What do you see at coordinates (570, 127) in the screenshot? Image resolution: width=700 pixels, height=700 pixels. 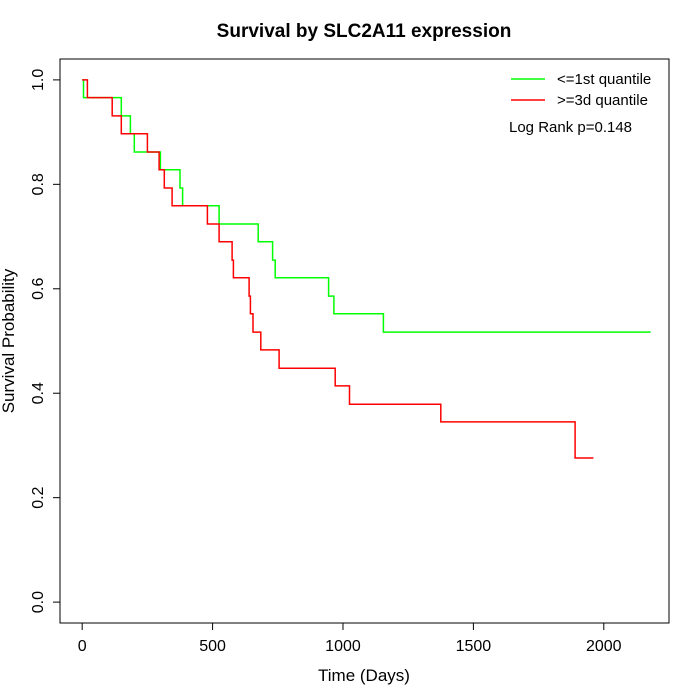 I see `log-rank-annotation: Log Rank p=0.148` at bounding box center [570, 127].